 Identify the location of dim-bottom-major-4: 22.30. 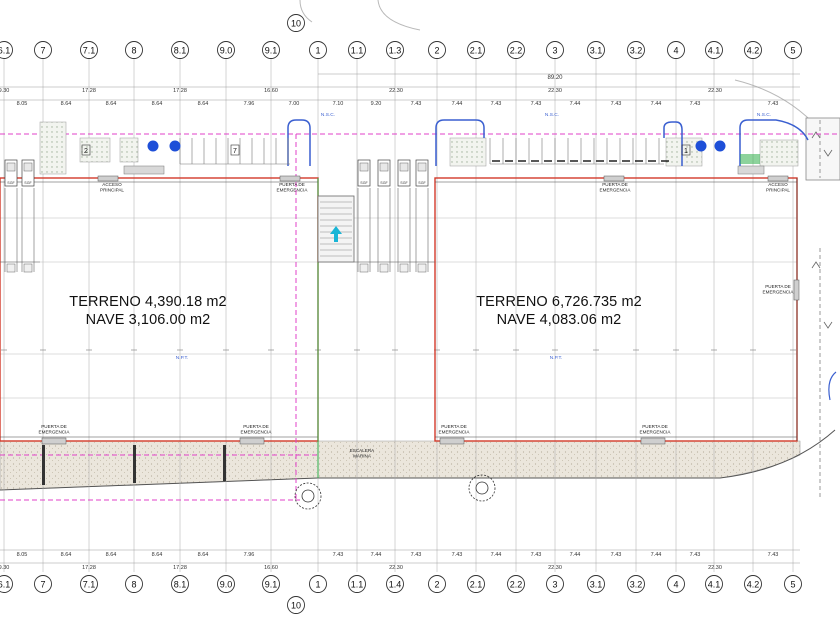
(396, 568).